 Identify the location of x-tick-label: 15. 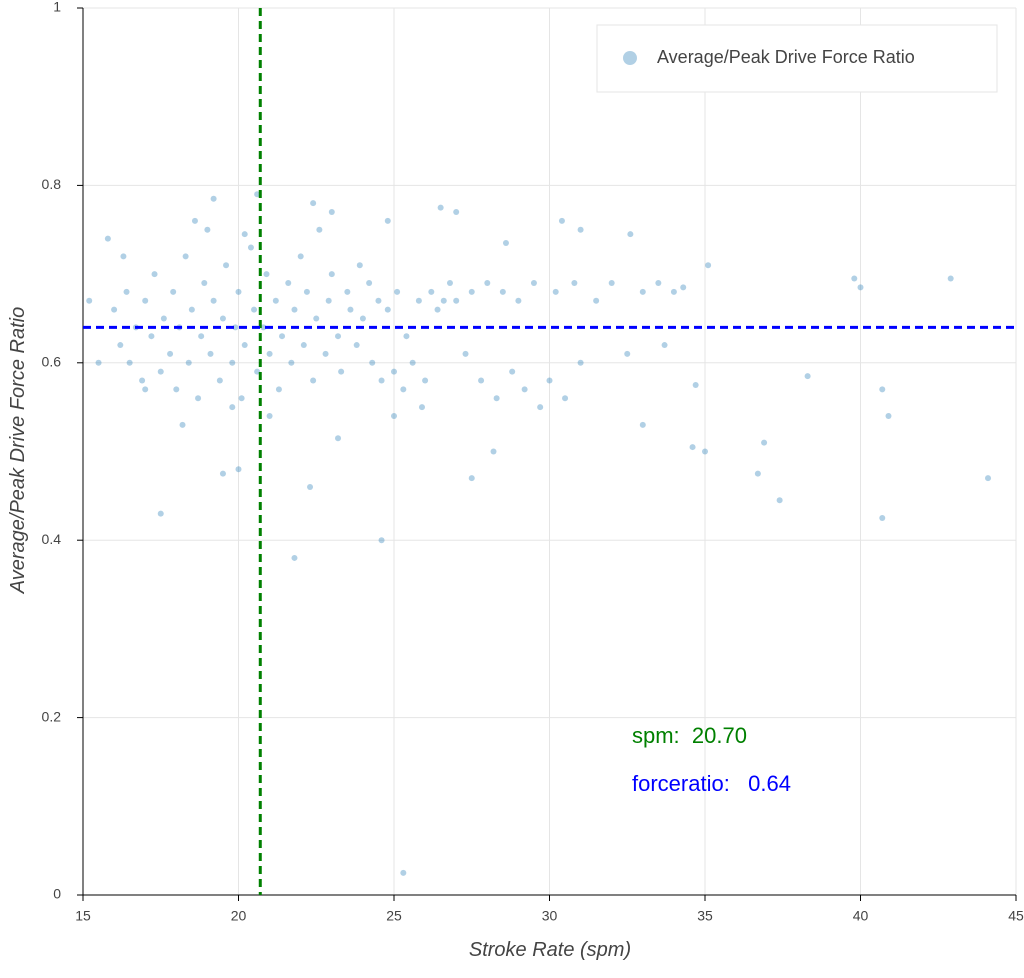
(83, 916).